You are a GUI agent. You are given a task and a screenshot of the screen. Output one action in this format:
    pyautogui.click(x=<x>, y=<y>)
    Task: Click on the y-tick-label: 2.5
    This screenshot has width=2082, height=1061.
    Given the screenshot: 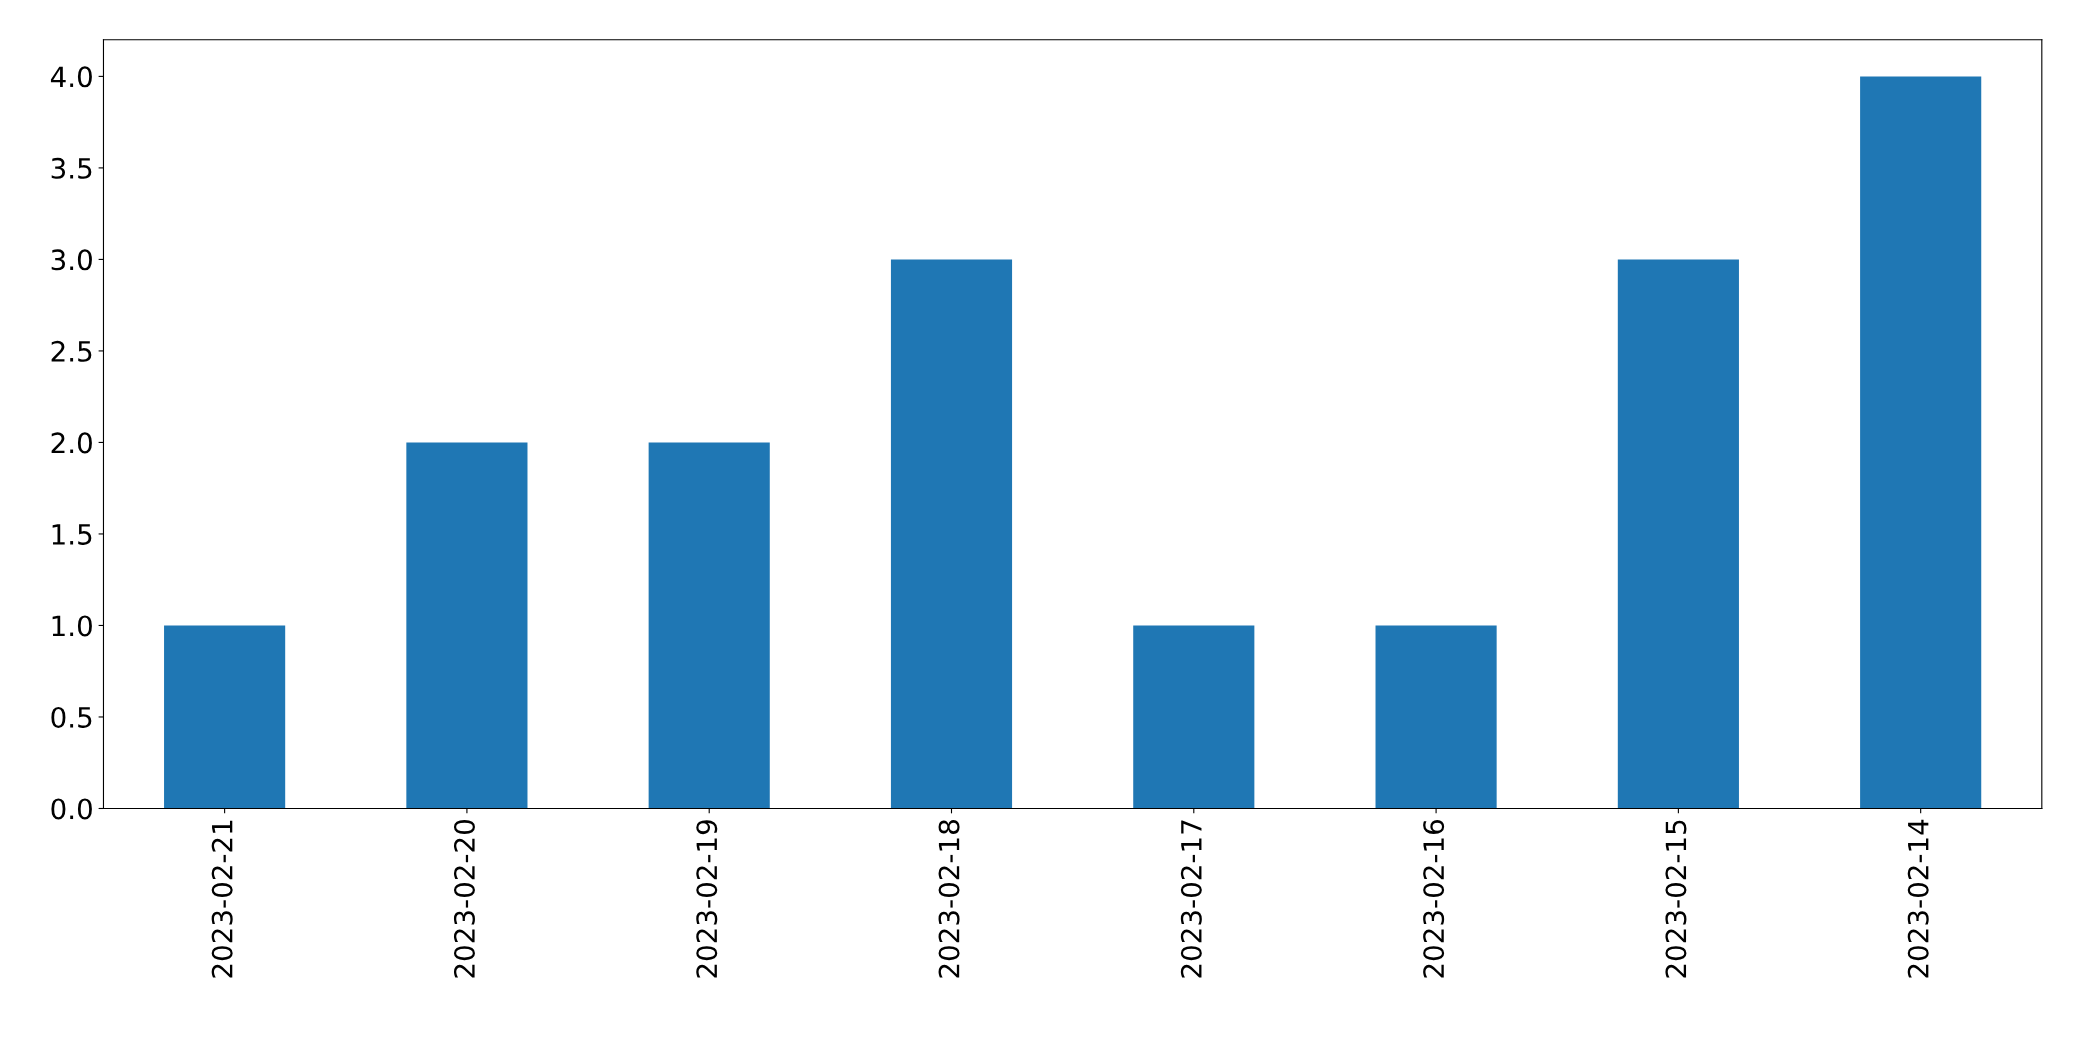 What is the action you would take?
    pyautogui.click(x=71, y=351)
    